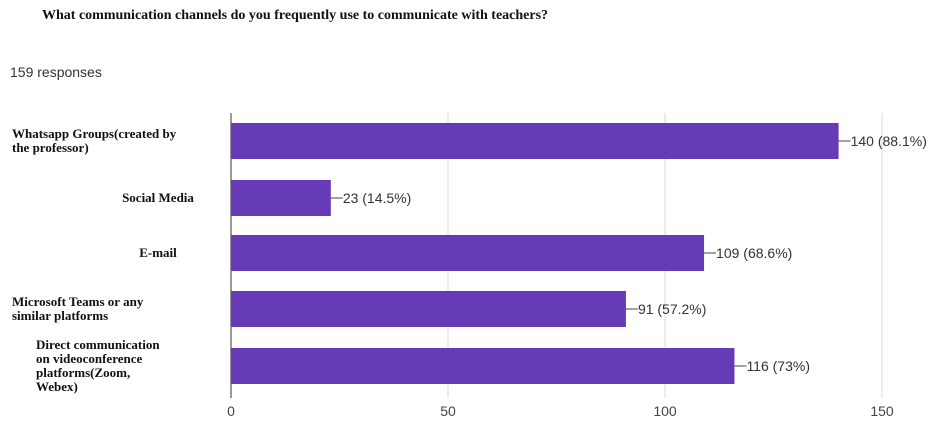 The height and width of the screenshot is (427, 949). What do you see at coordinates (158, 252) in the screenshot?
I see `category-label: E-mail` at bounding box center [158, 252].